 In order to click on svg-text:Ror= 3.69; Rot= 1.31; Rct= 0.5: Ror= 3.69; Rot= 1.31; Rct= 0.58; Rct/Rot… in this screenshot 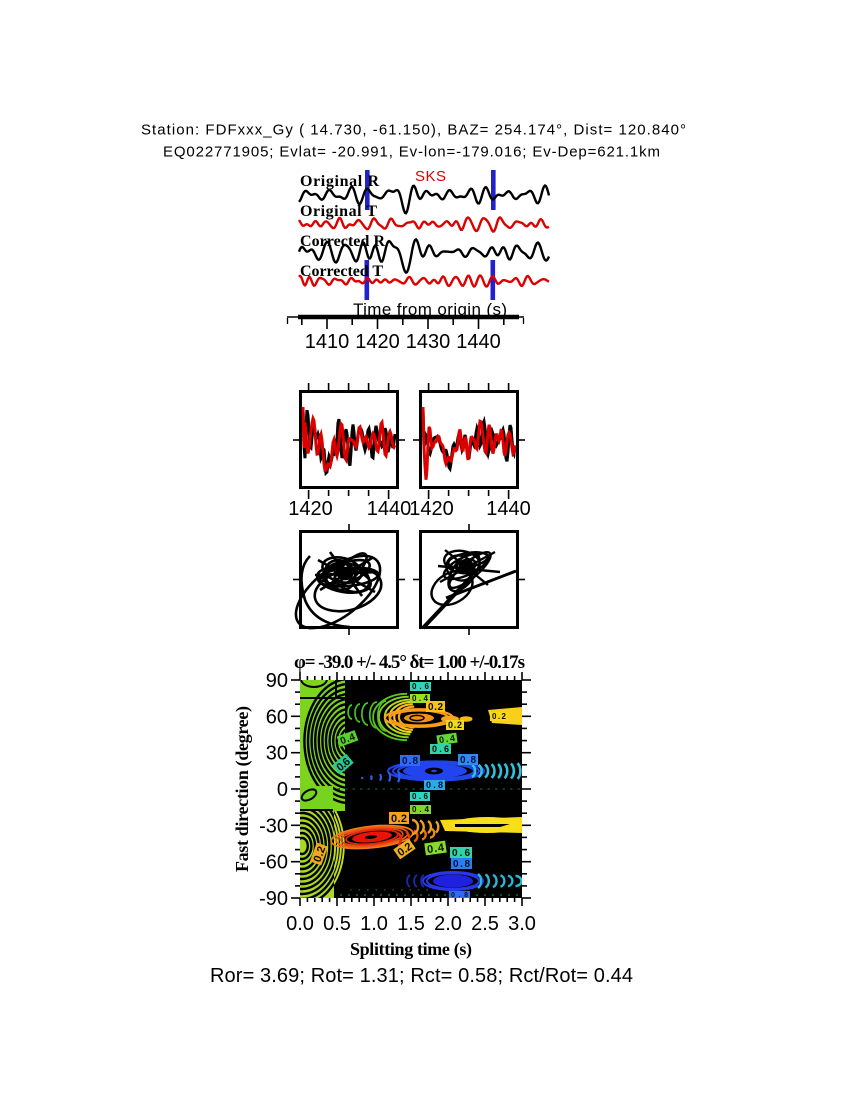, I will do `click(421, 976)`.